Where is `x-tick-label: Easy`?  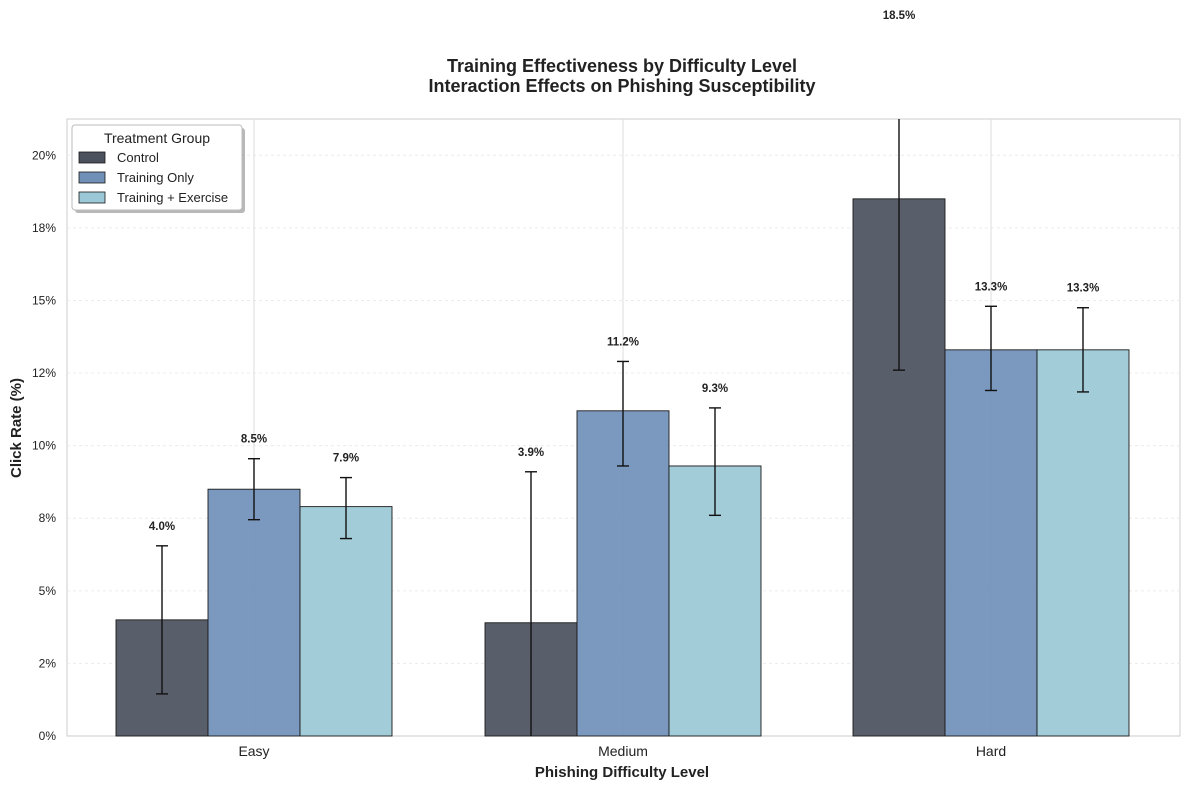 x-tick-label: Easy is located at coordinates (253, 751).